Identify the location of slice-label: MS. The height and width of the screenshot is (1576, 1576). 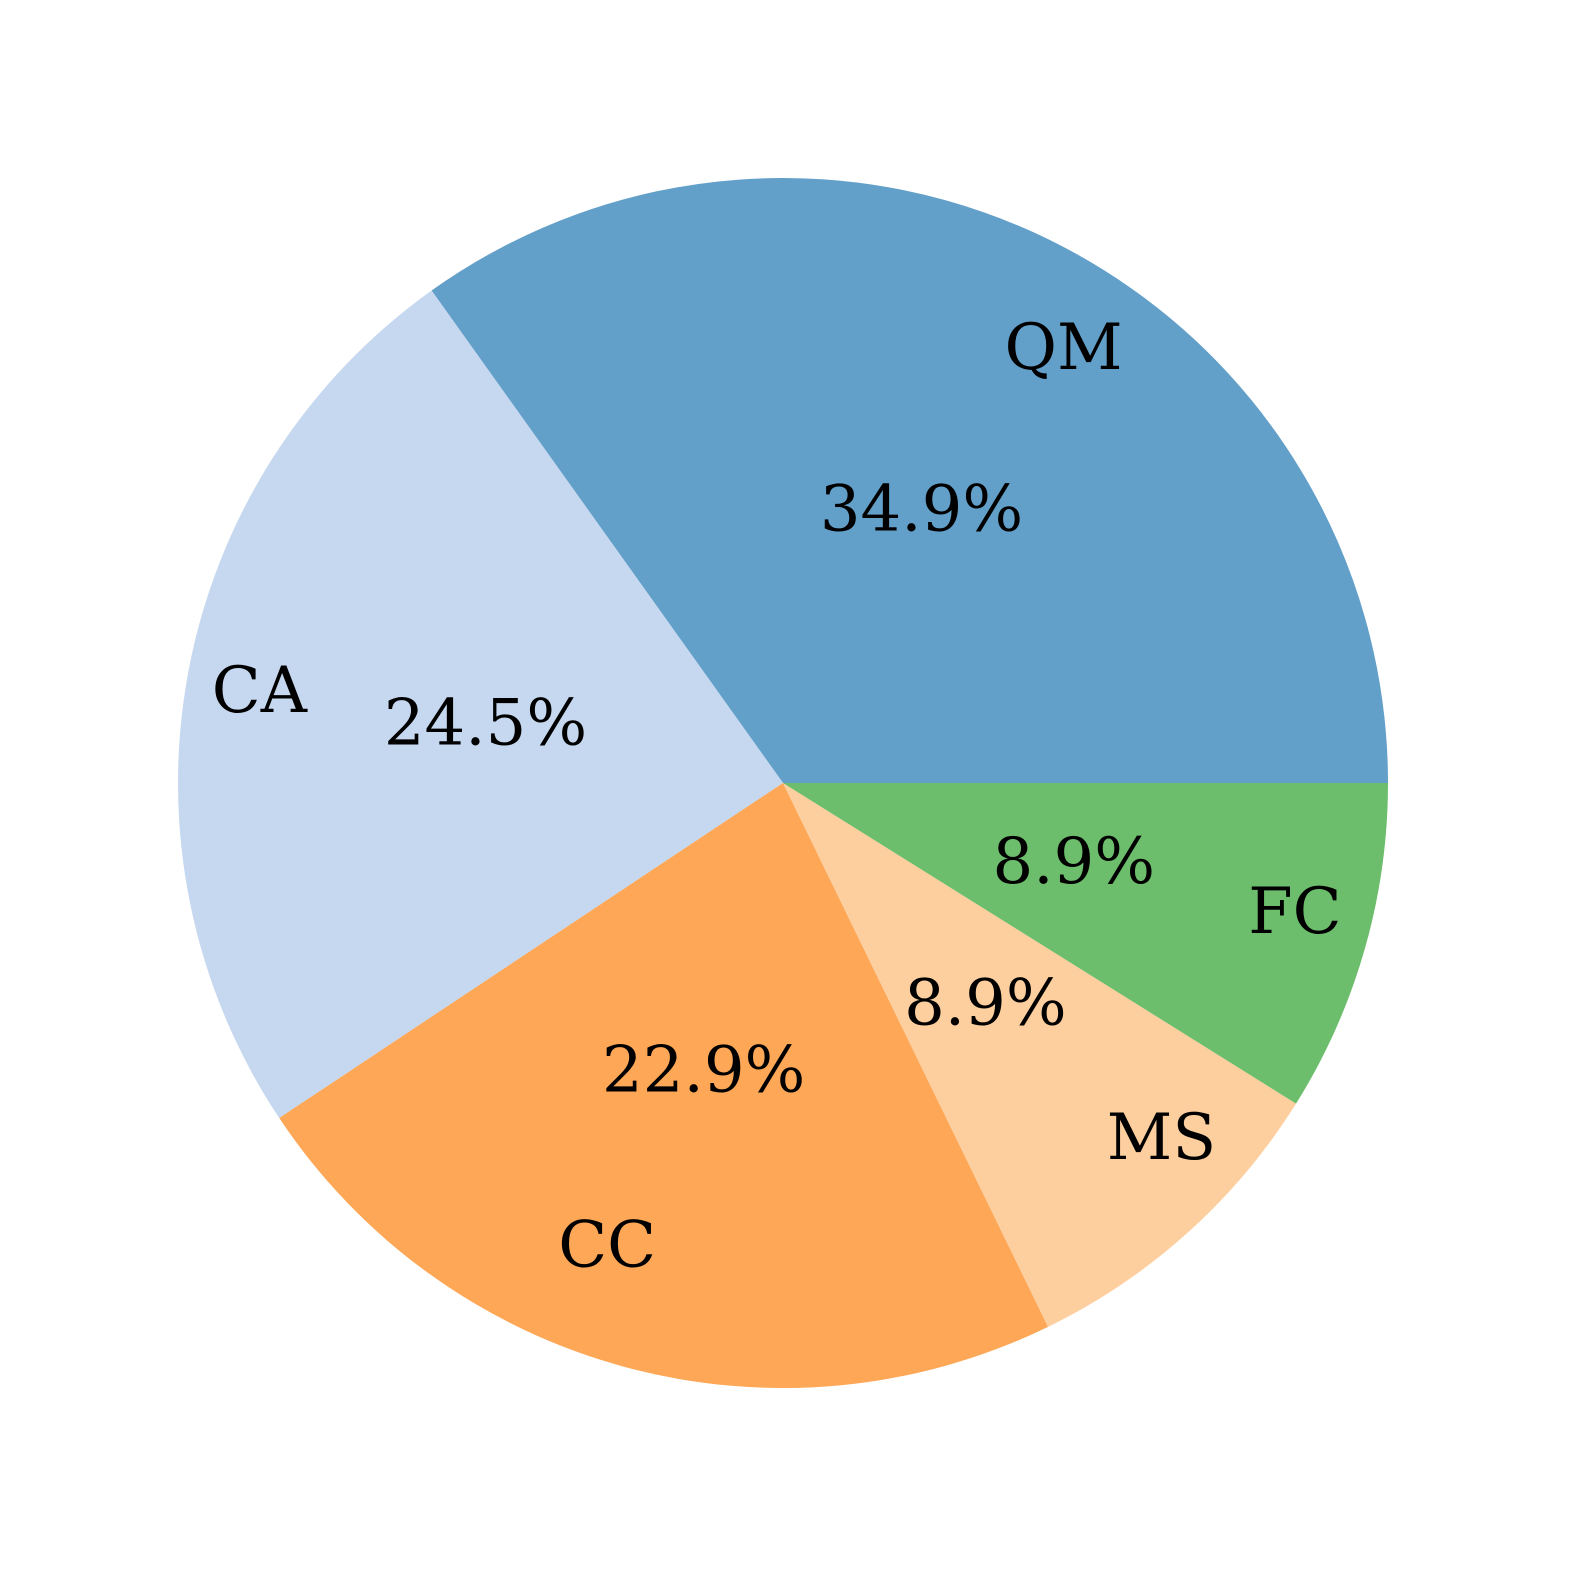
(1161, 1138).